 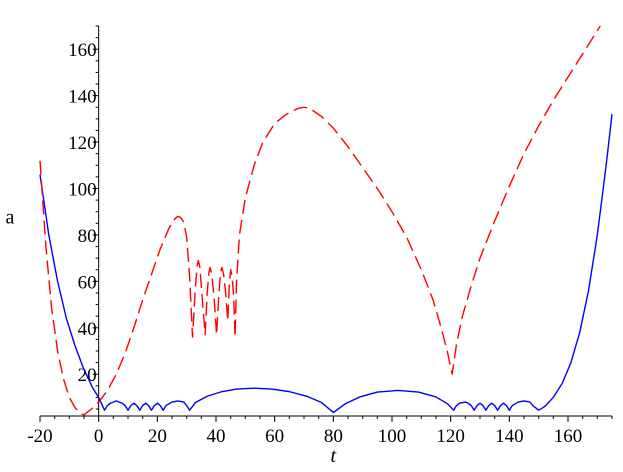 I want to click on y-tick-label: 120, so click(x=82, y=143).